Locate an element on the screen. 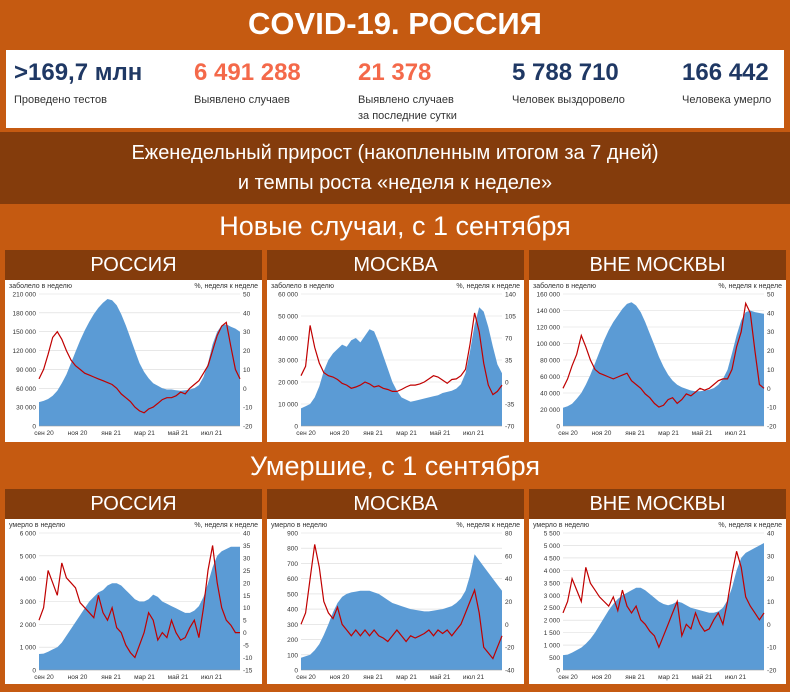 This screenshot has width=790, height=692. y2-tick-label: 15 is located at coordinates (247, 596).